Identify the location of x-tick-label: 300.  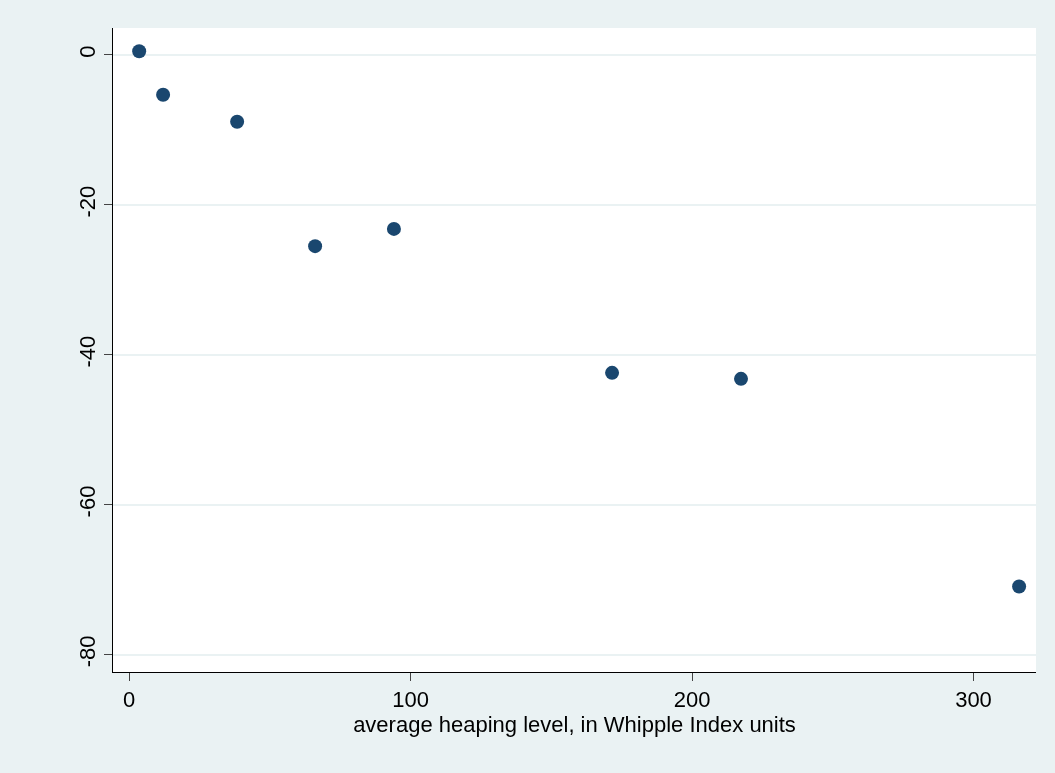
(973, 700).